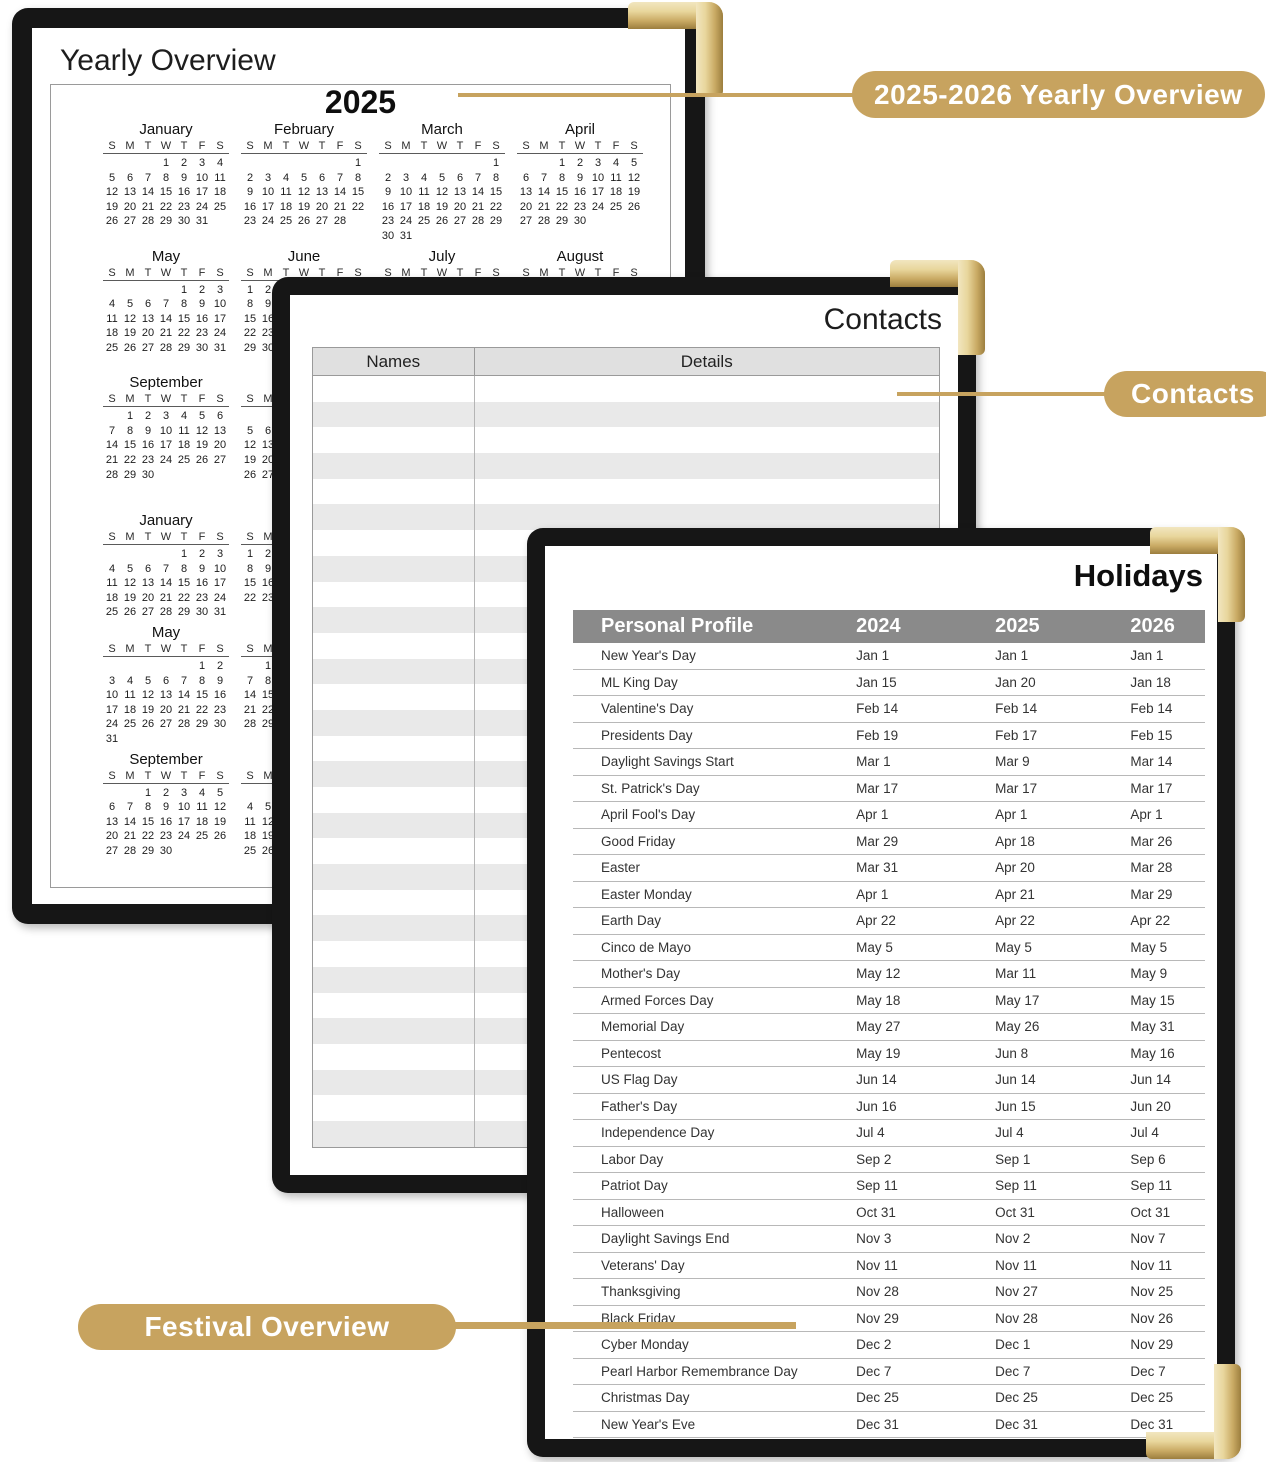  Describe the element at coordinates (1017, 1000) in the screenshot. I see `holiday-date: May 17` at that location.